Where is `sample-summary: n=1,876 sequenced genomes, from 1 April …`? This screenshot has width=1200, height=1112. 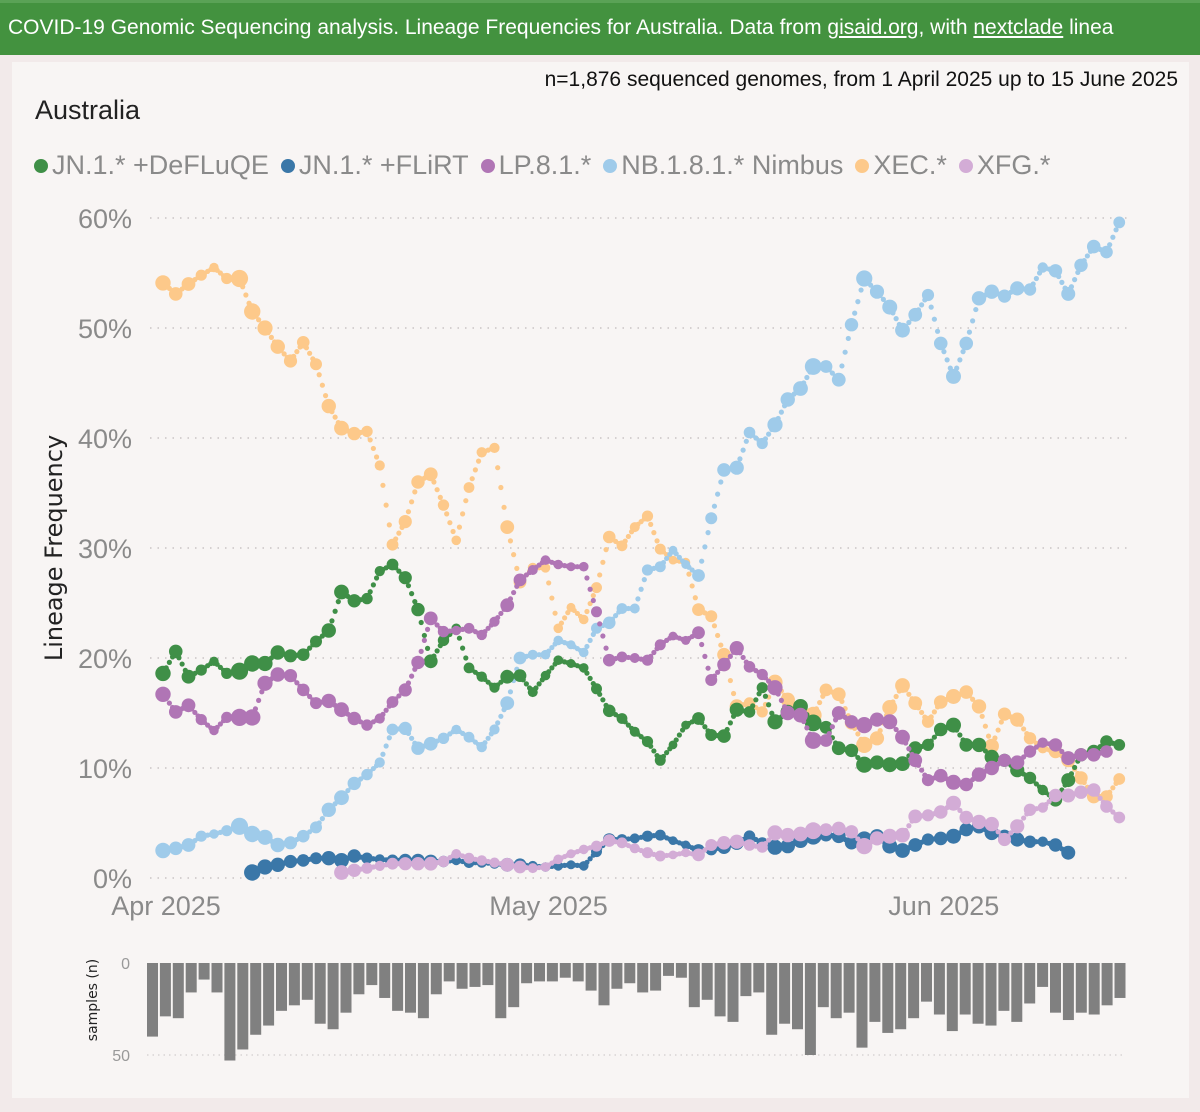
sample-summary: n=1,876 sequenced genomes, from 1 April … is located at coordinates (861, 79).